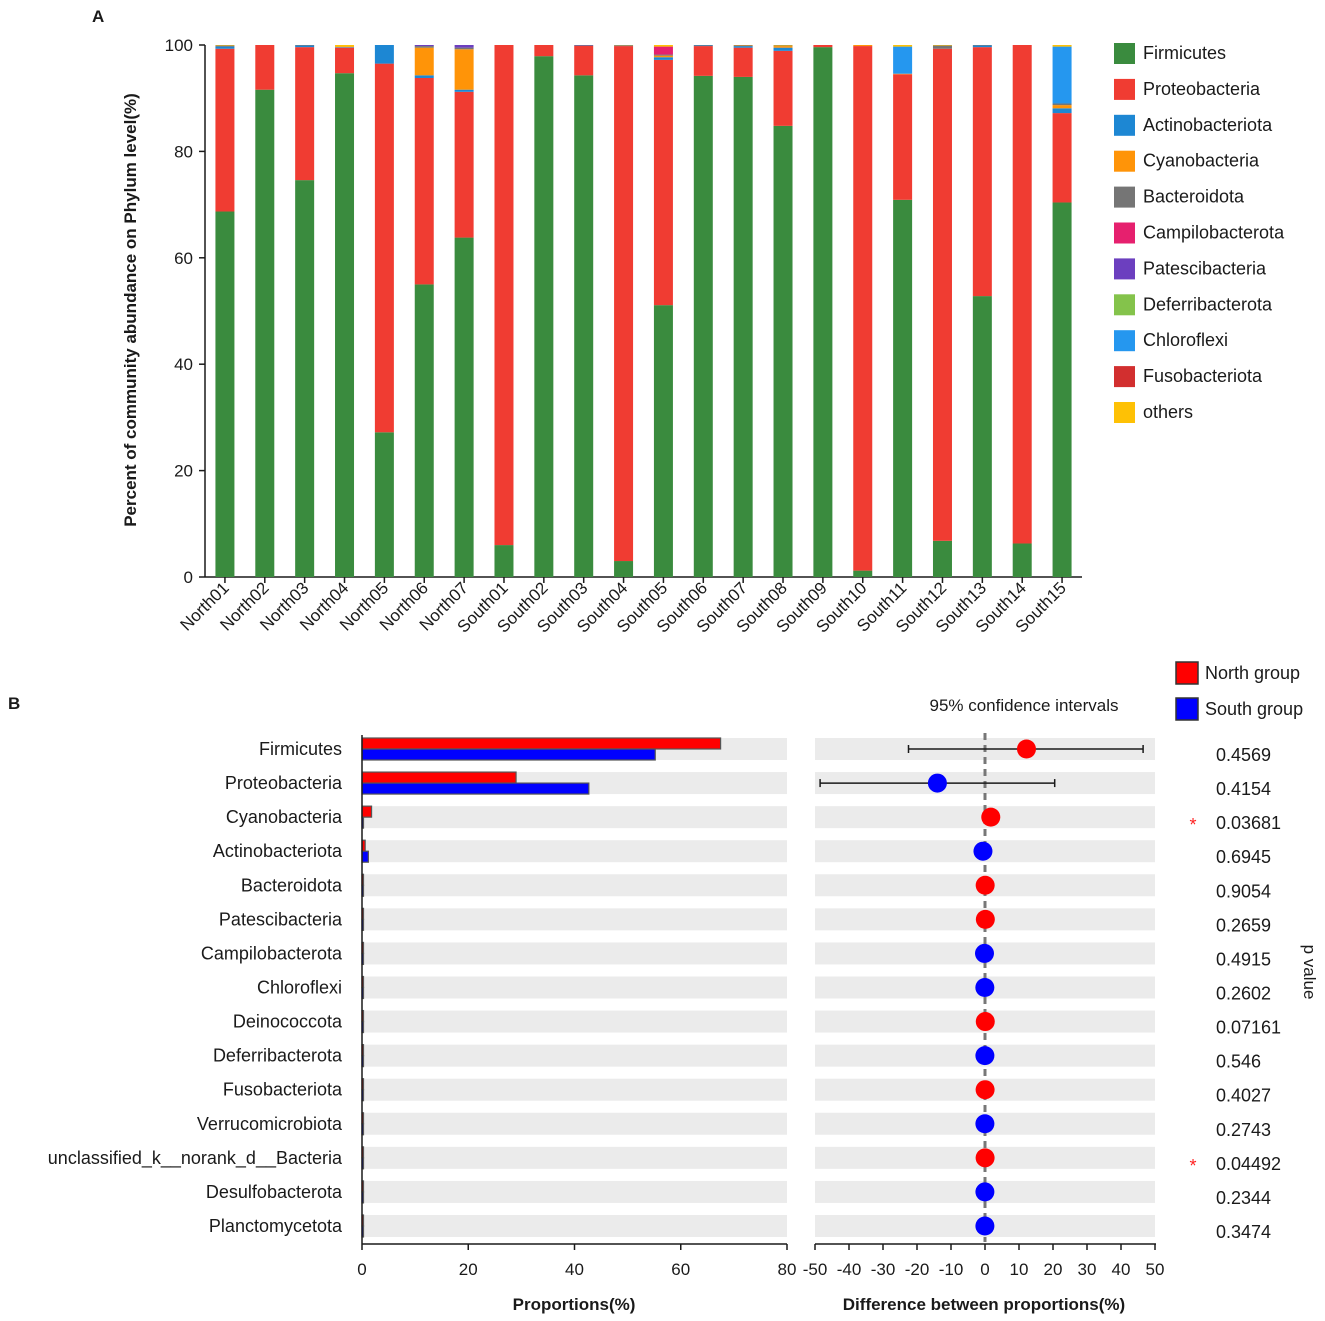  I want to click on significance-marker: *, so click(1192, 825).